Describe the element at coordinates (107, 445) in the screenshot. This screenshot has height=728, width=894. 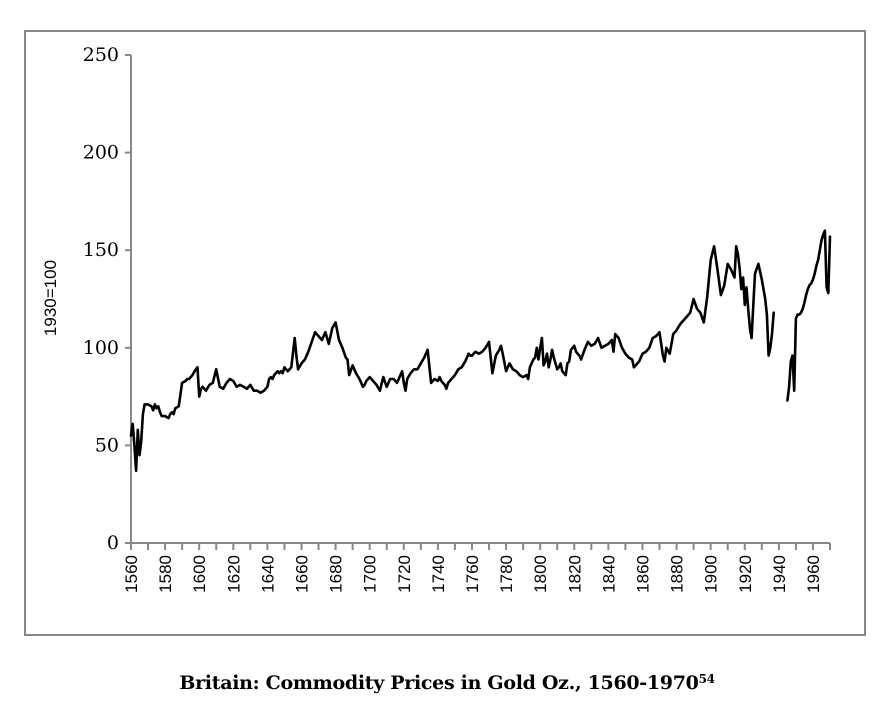
I see `y-tick-label: 50` at that location.